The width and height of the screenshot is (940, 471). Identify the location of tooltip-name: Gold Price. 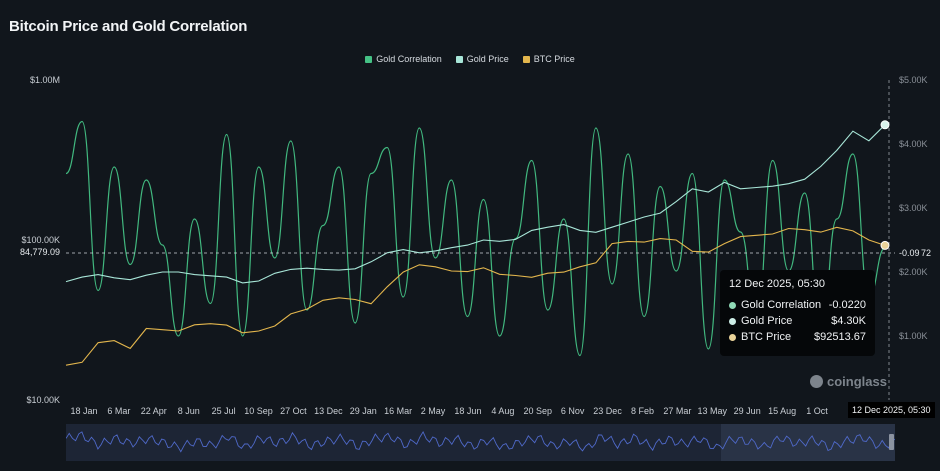
(767, 321).